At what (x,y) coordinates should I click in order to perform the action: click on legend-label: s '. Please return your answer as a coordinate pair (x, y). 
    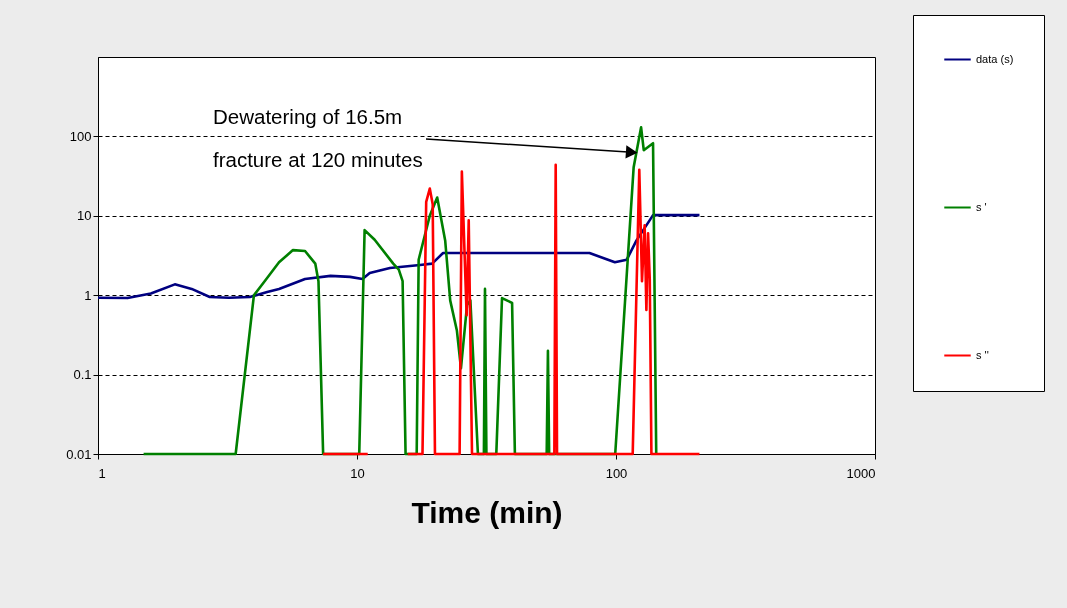
    Looking at the image, I should click on (981, 206).